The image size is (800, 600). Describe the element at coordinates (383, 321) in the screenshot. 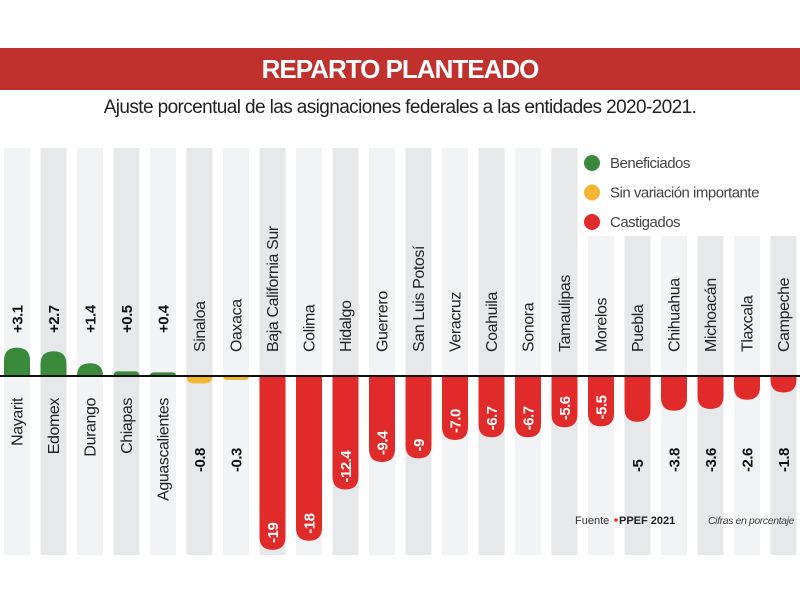

I see `category-label: Guerrero` at that location.